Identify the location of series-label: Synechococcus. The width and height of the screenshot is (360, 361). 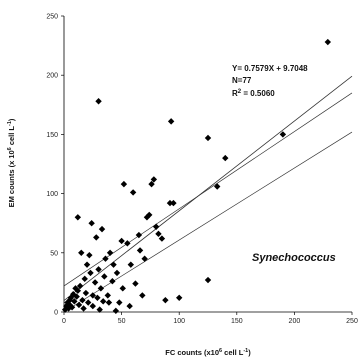
(294, 258).